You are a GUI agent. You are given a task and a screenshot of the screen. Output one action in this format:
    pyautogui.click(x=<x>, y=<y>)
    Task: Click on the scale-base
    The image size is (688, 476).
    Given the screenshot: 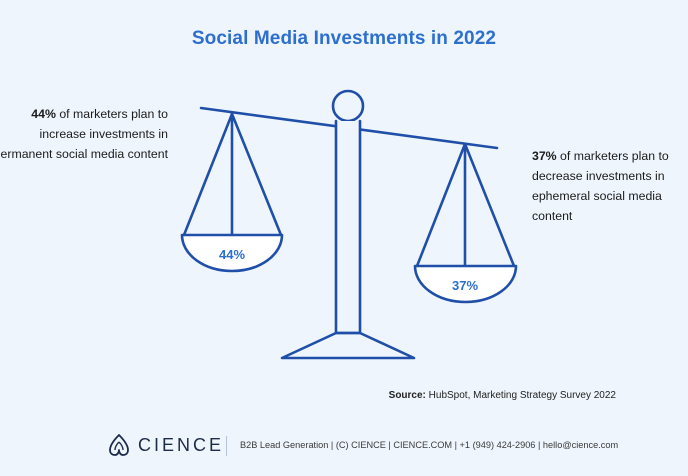 What is the action you would take?
    pyautogui.click(x=348, y=345)
    